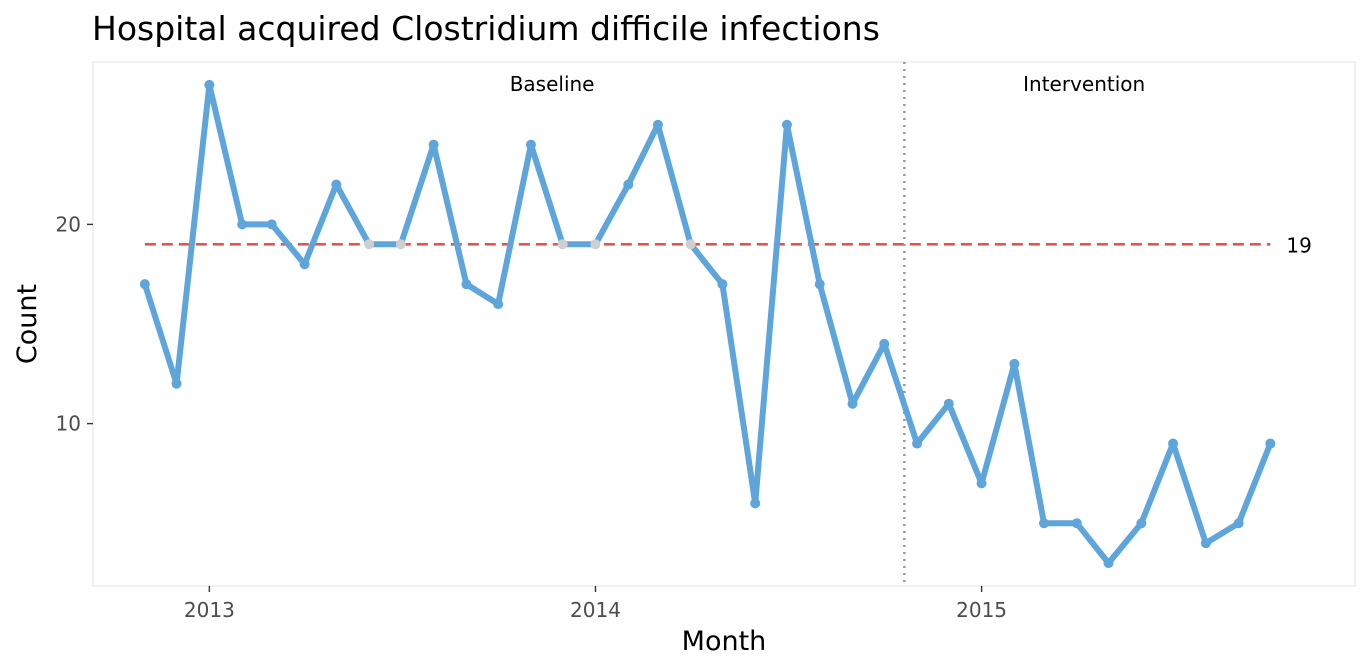  I want to click on x-axis: 2013 2014 2015, so click(595, 604).